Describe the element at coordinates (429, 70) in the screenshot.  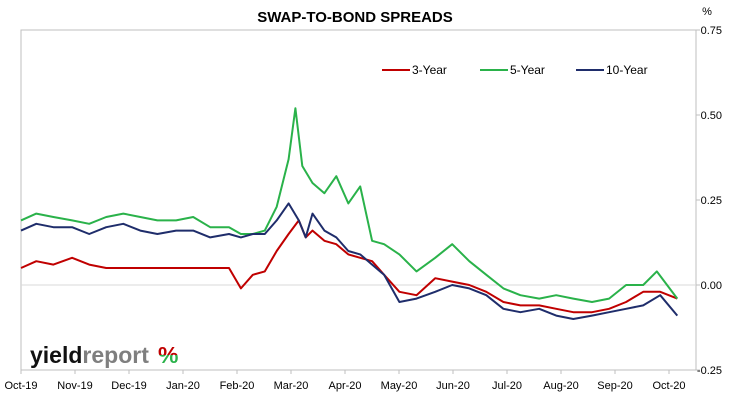
I see `legend-label: 3-Year` at that location.